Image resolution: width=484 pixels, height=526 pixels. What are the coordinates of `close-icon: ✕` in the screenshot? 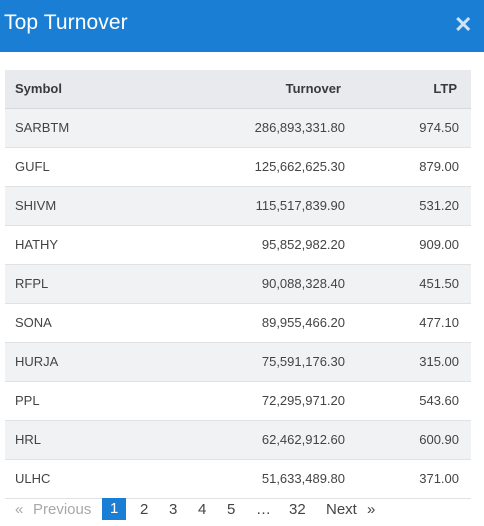 It's located at (463, 24).